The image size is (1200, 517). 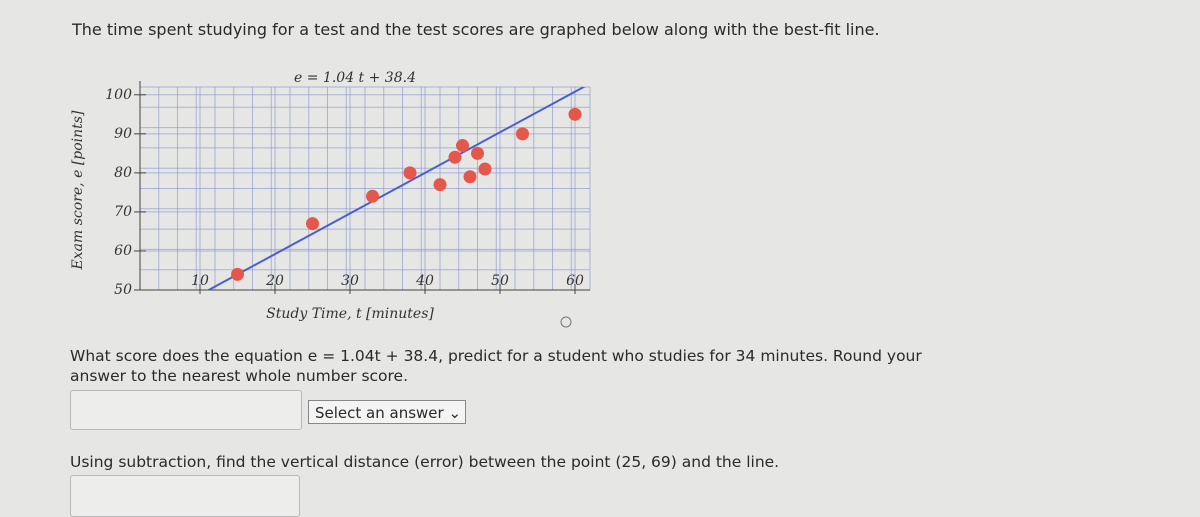 I want to click on plot-area, so click(x=396, y=188).